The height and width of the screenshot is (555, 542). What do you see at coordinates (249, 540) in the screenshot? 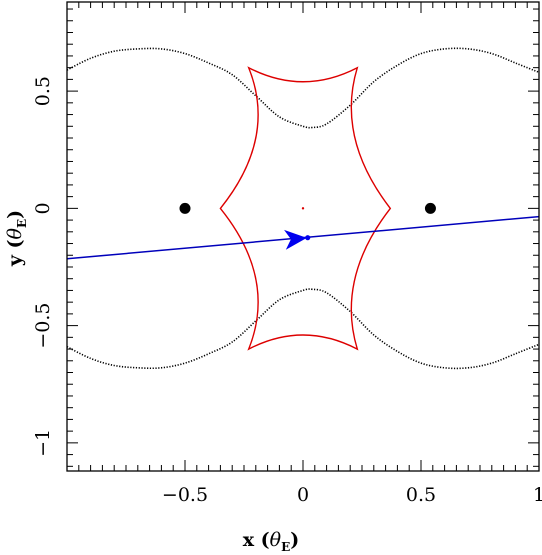
I see `x-axis-var: x` at bounding box center [249, 540].